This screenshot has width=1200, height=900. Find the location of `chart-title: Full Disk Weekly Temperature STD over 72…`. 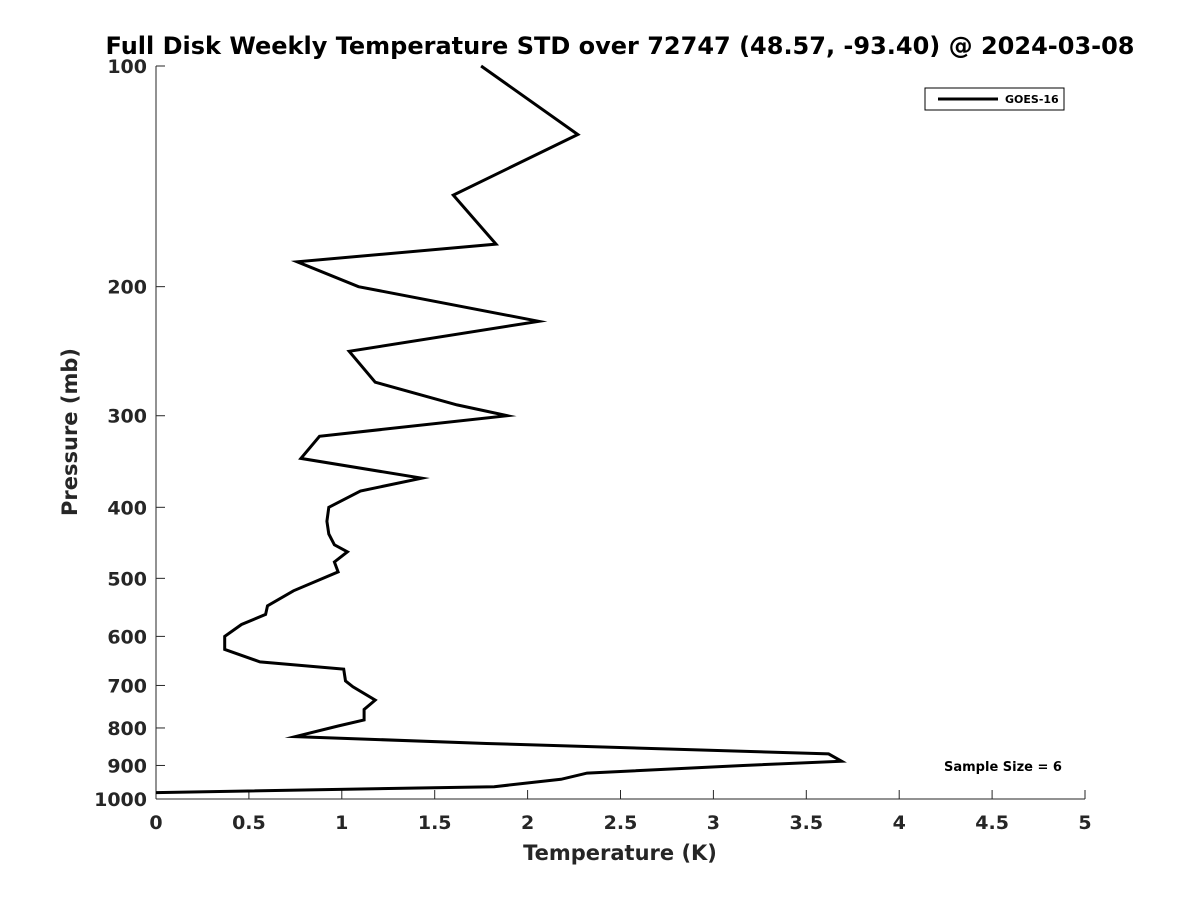

chart-title: Full Disk Weekly Temperature STD over 72… is located at coordinates (620, 46).